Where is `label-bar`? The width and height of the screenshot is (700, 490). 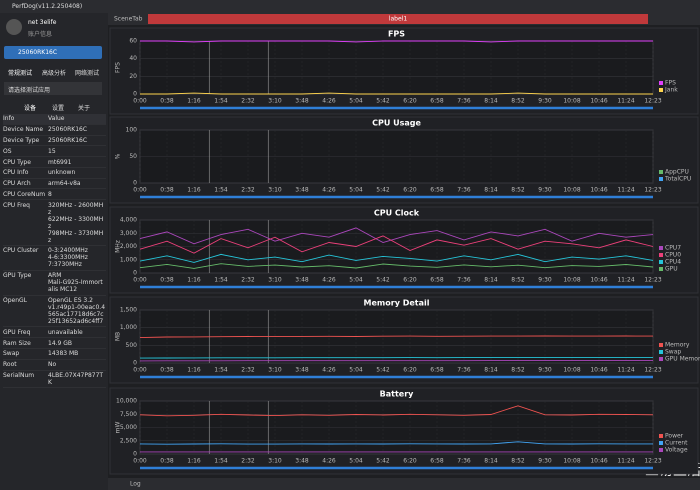 label-bar is located at coordinates (398, 19).